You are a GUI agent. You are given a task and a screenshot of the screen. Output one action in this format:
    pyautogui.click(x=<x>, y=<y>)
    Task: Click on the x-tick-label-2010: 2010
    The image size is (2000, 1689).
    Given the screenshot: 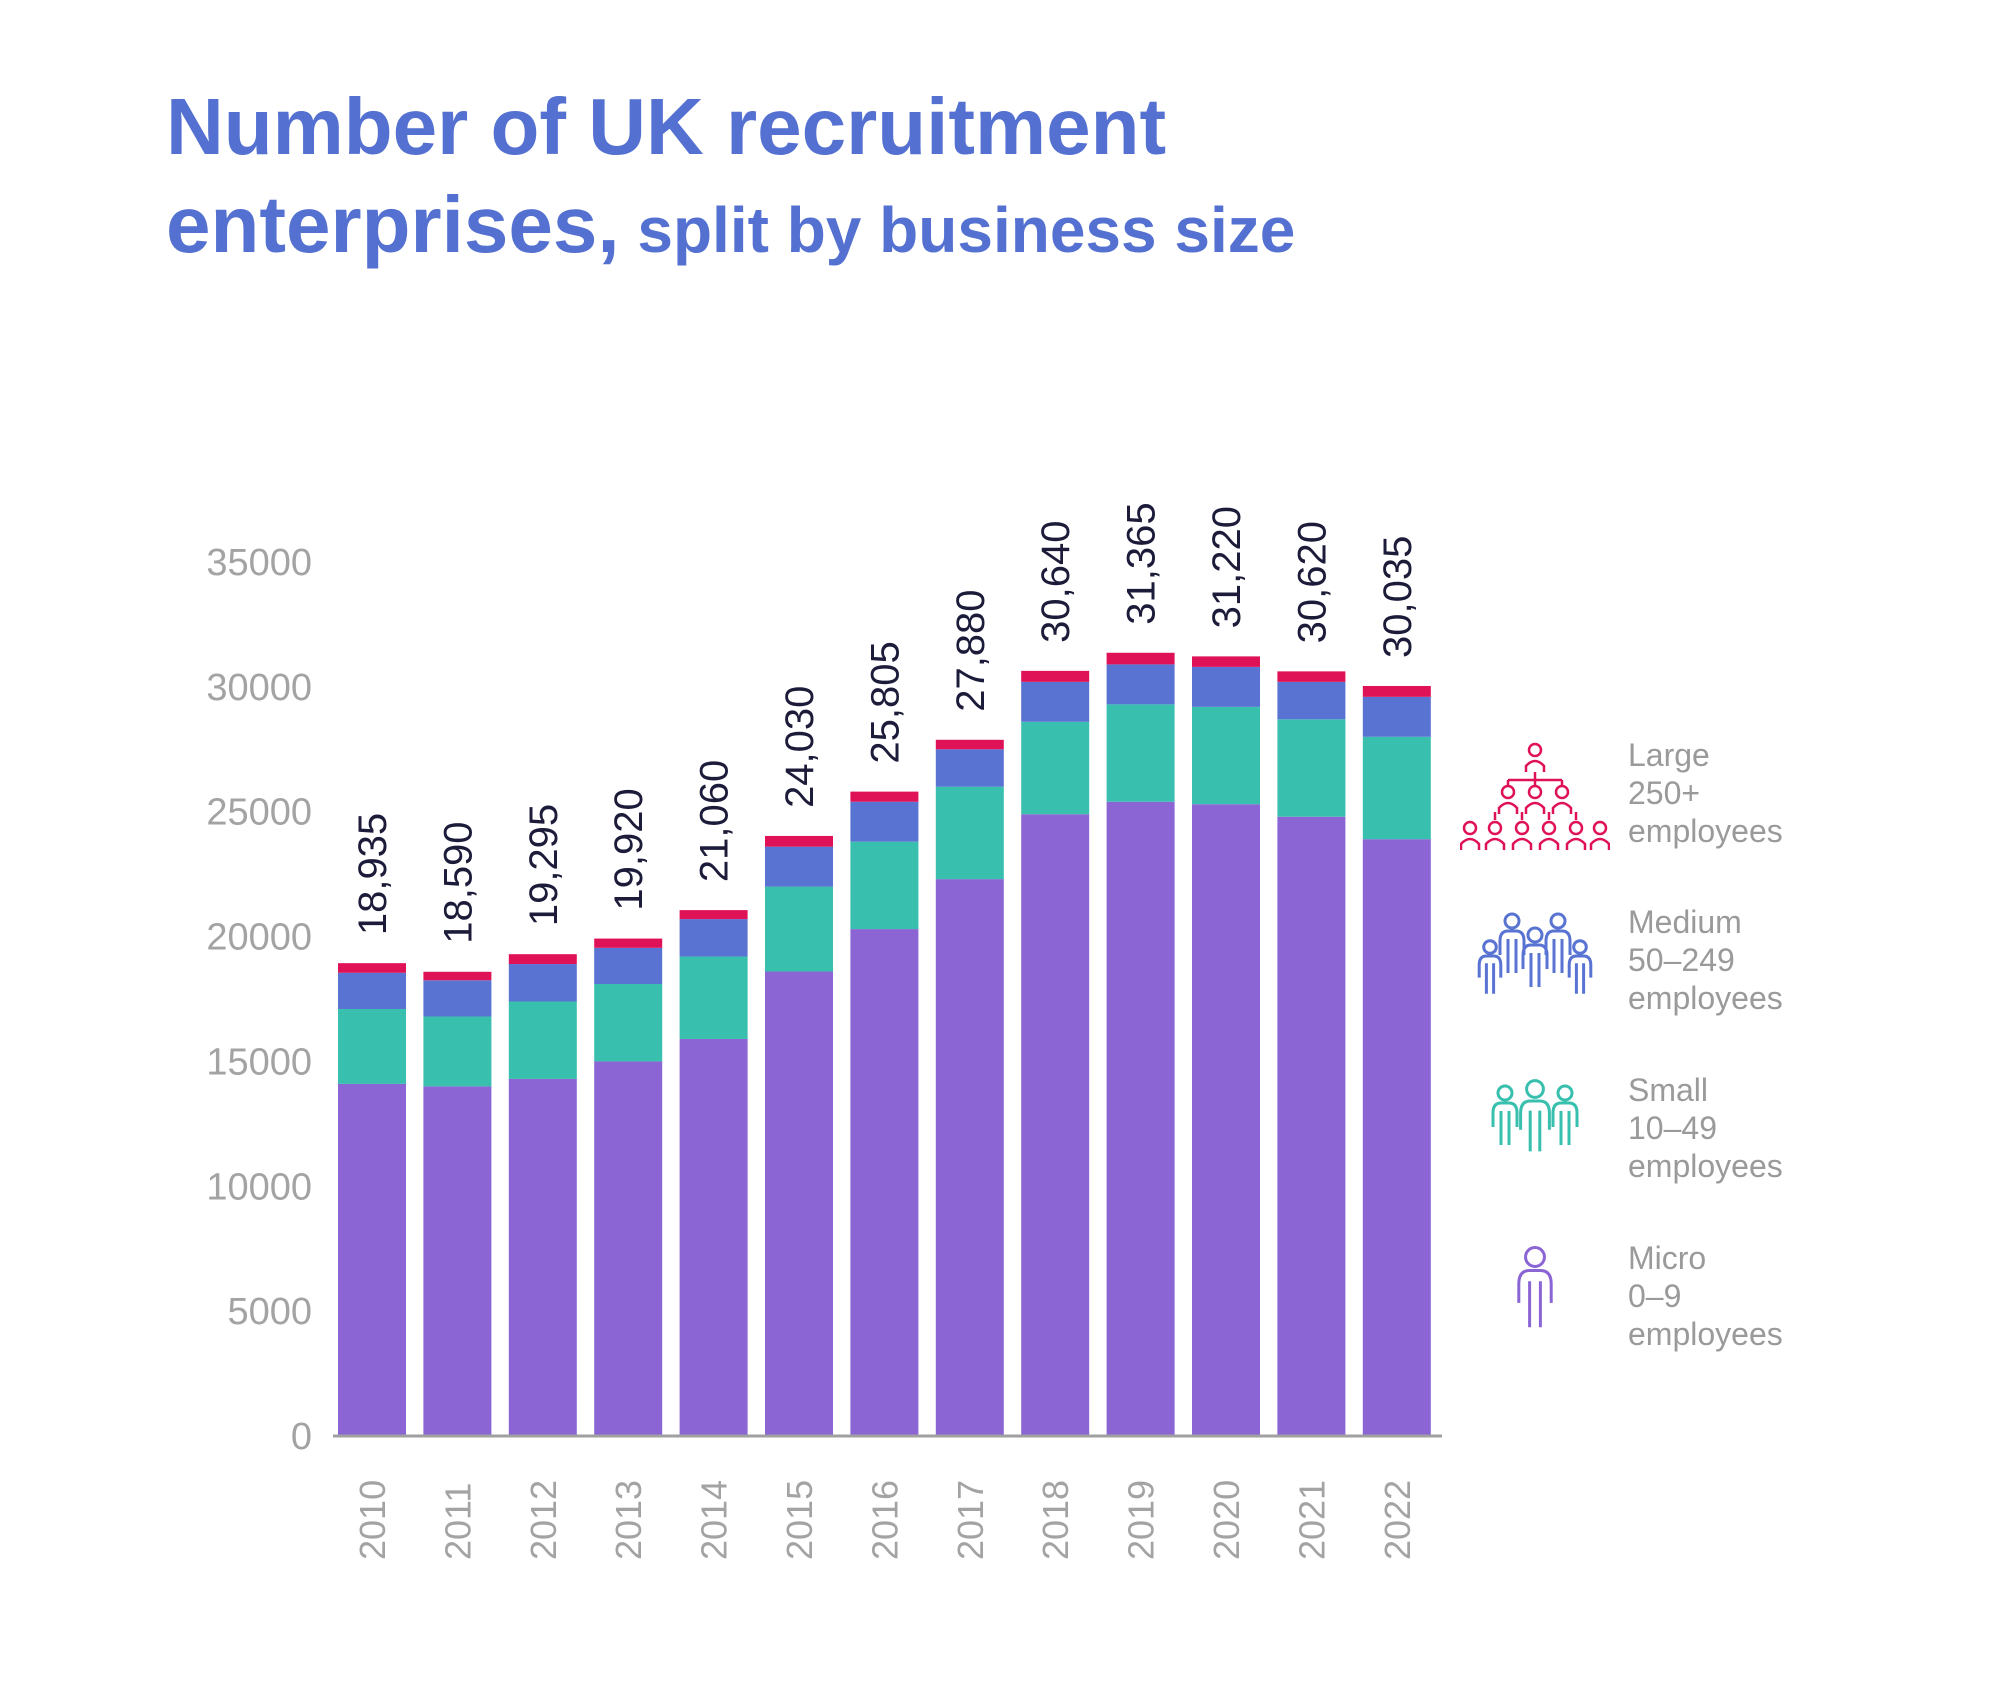 What is the action you would take?
    pyautogui.click(x=372, y=1520)
    